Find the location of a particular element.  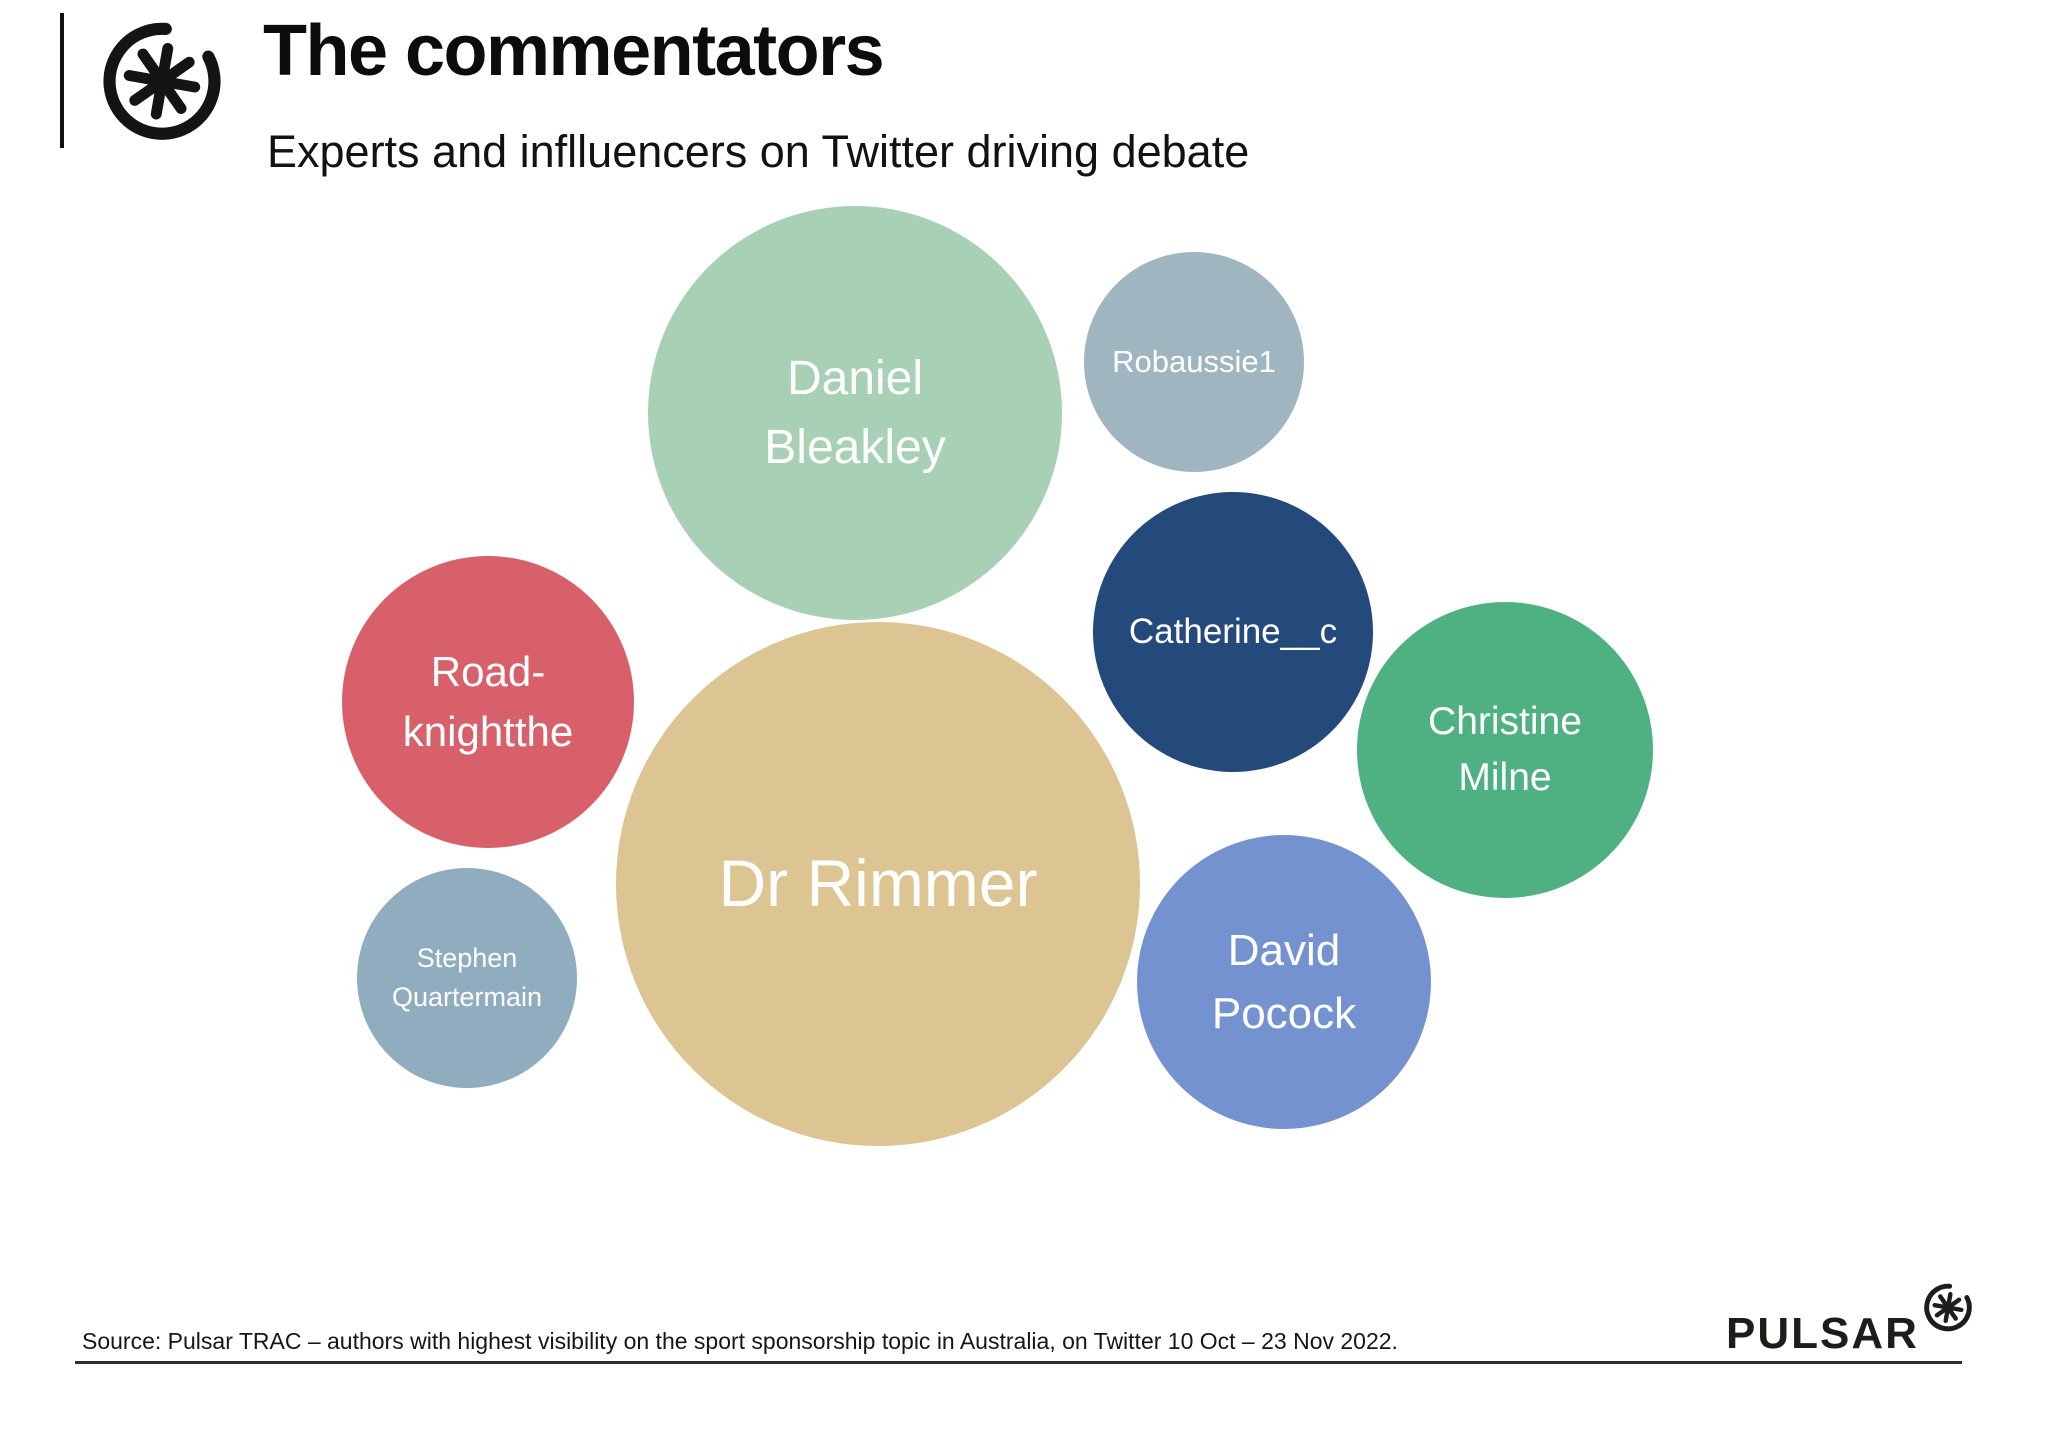

bubble-label: Road-knightthe is located at coordinates (488, 701).